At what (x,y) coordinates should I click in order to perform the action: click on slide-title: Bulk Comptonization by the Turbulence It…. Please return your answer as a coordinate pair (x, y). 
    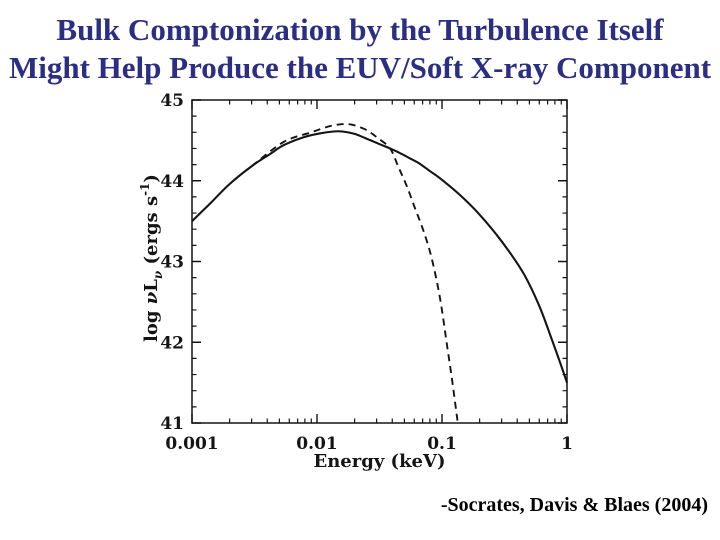
    Looking at the image, I should click on (360, 49).